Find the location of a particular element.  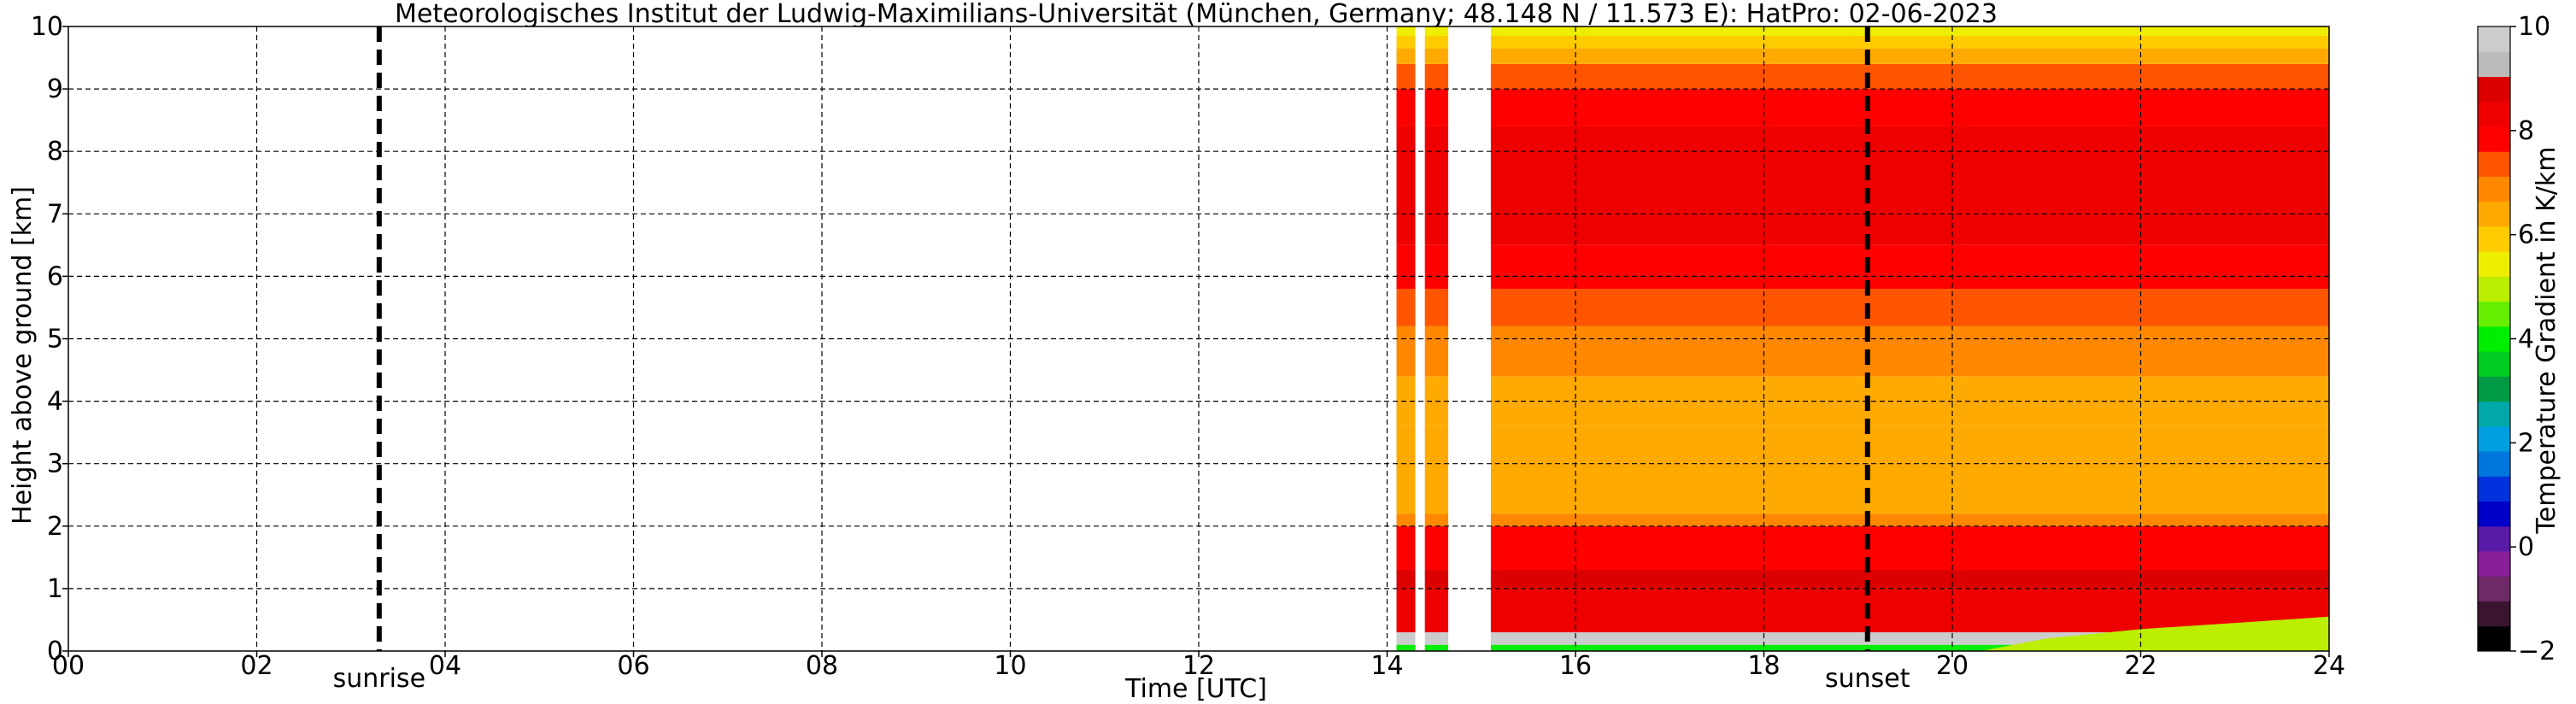

heatmap-surface-layer is located at coordinates (2154, 633).